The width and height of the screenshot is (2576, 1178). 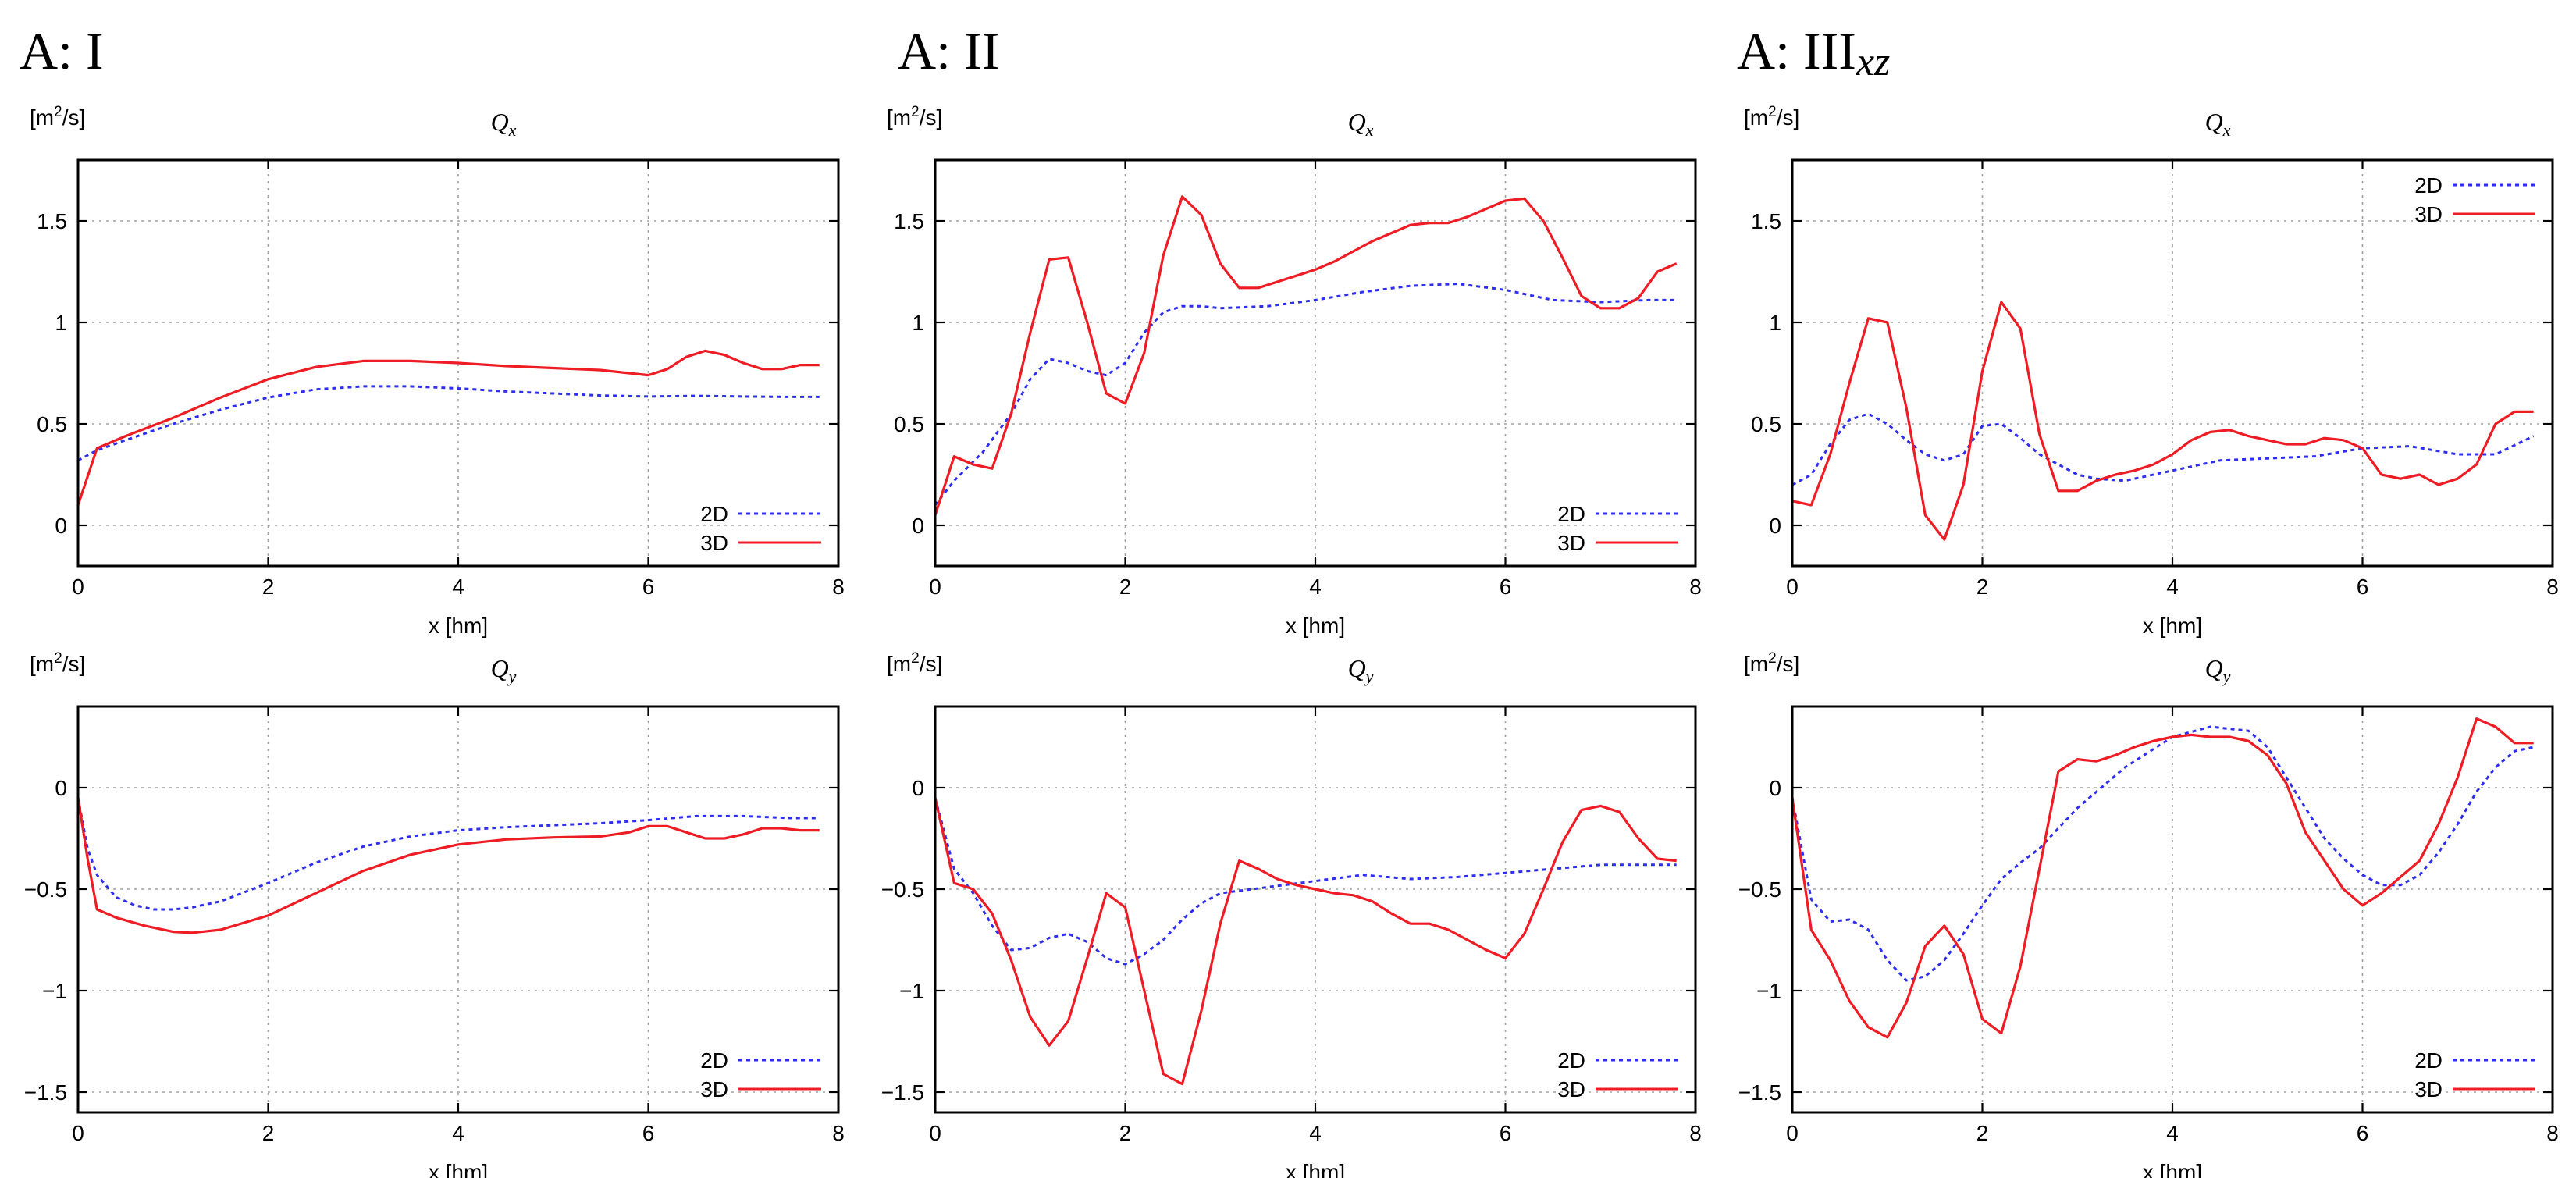 I want to click on column-titles: A: I A: II A: IIIxz, so click(x=955, y=52).